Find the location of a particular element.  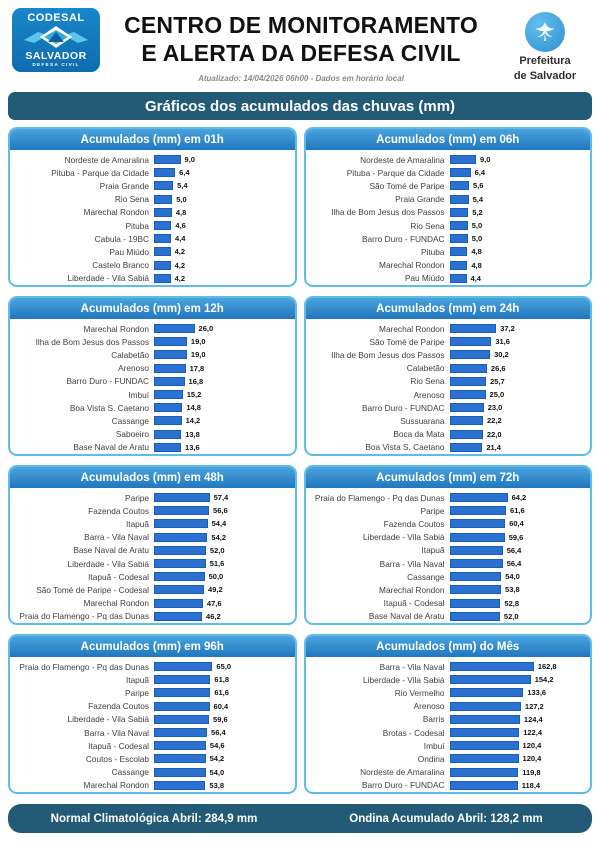

bar-row: Paripe 61,6 is located at coordinates (447, 510).